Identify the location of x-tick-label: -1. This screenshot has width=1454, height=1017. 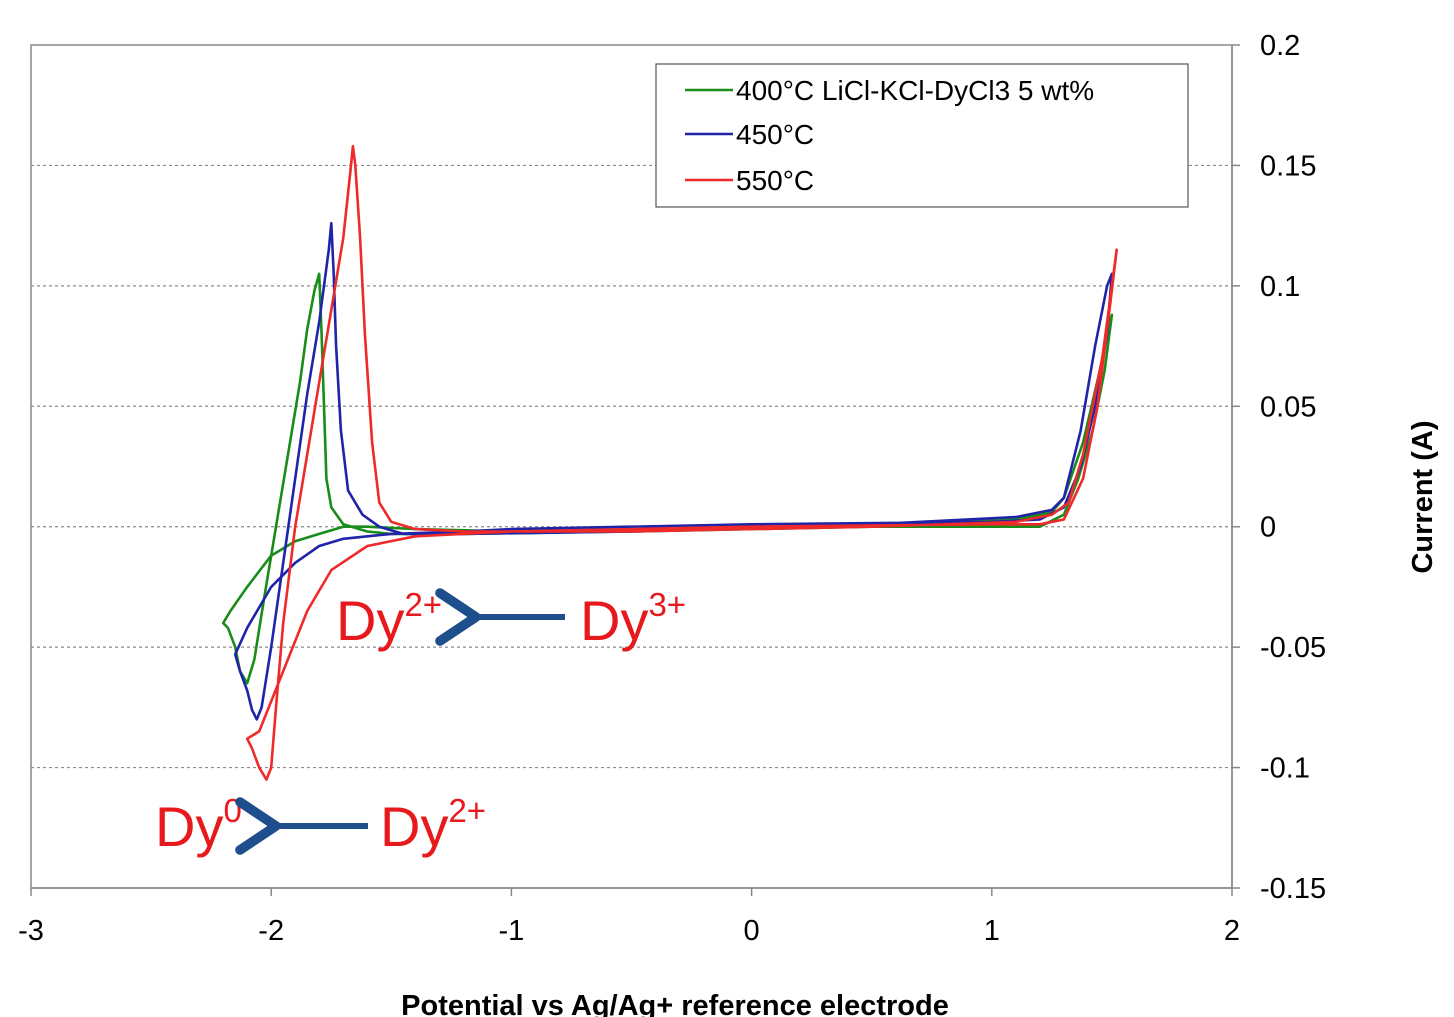
(512, 931).